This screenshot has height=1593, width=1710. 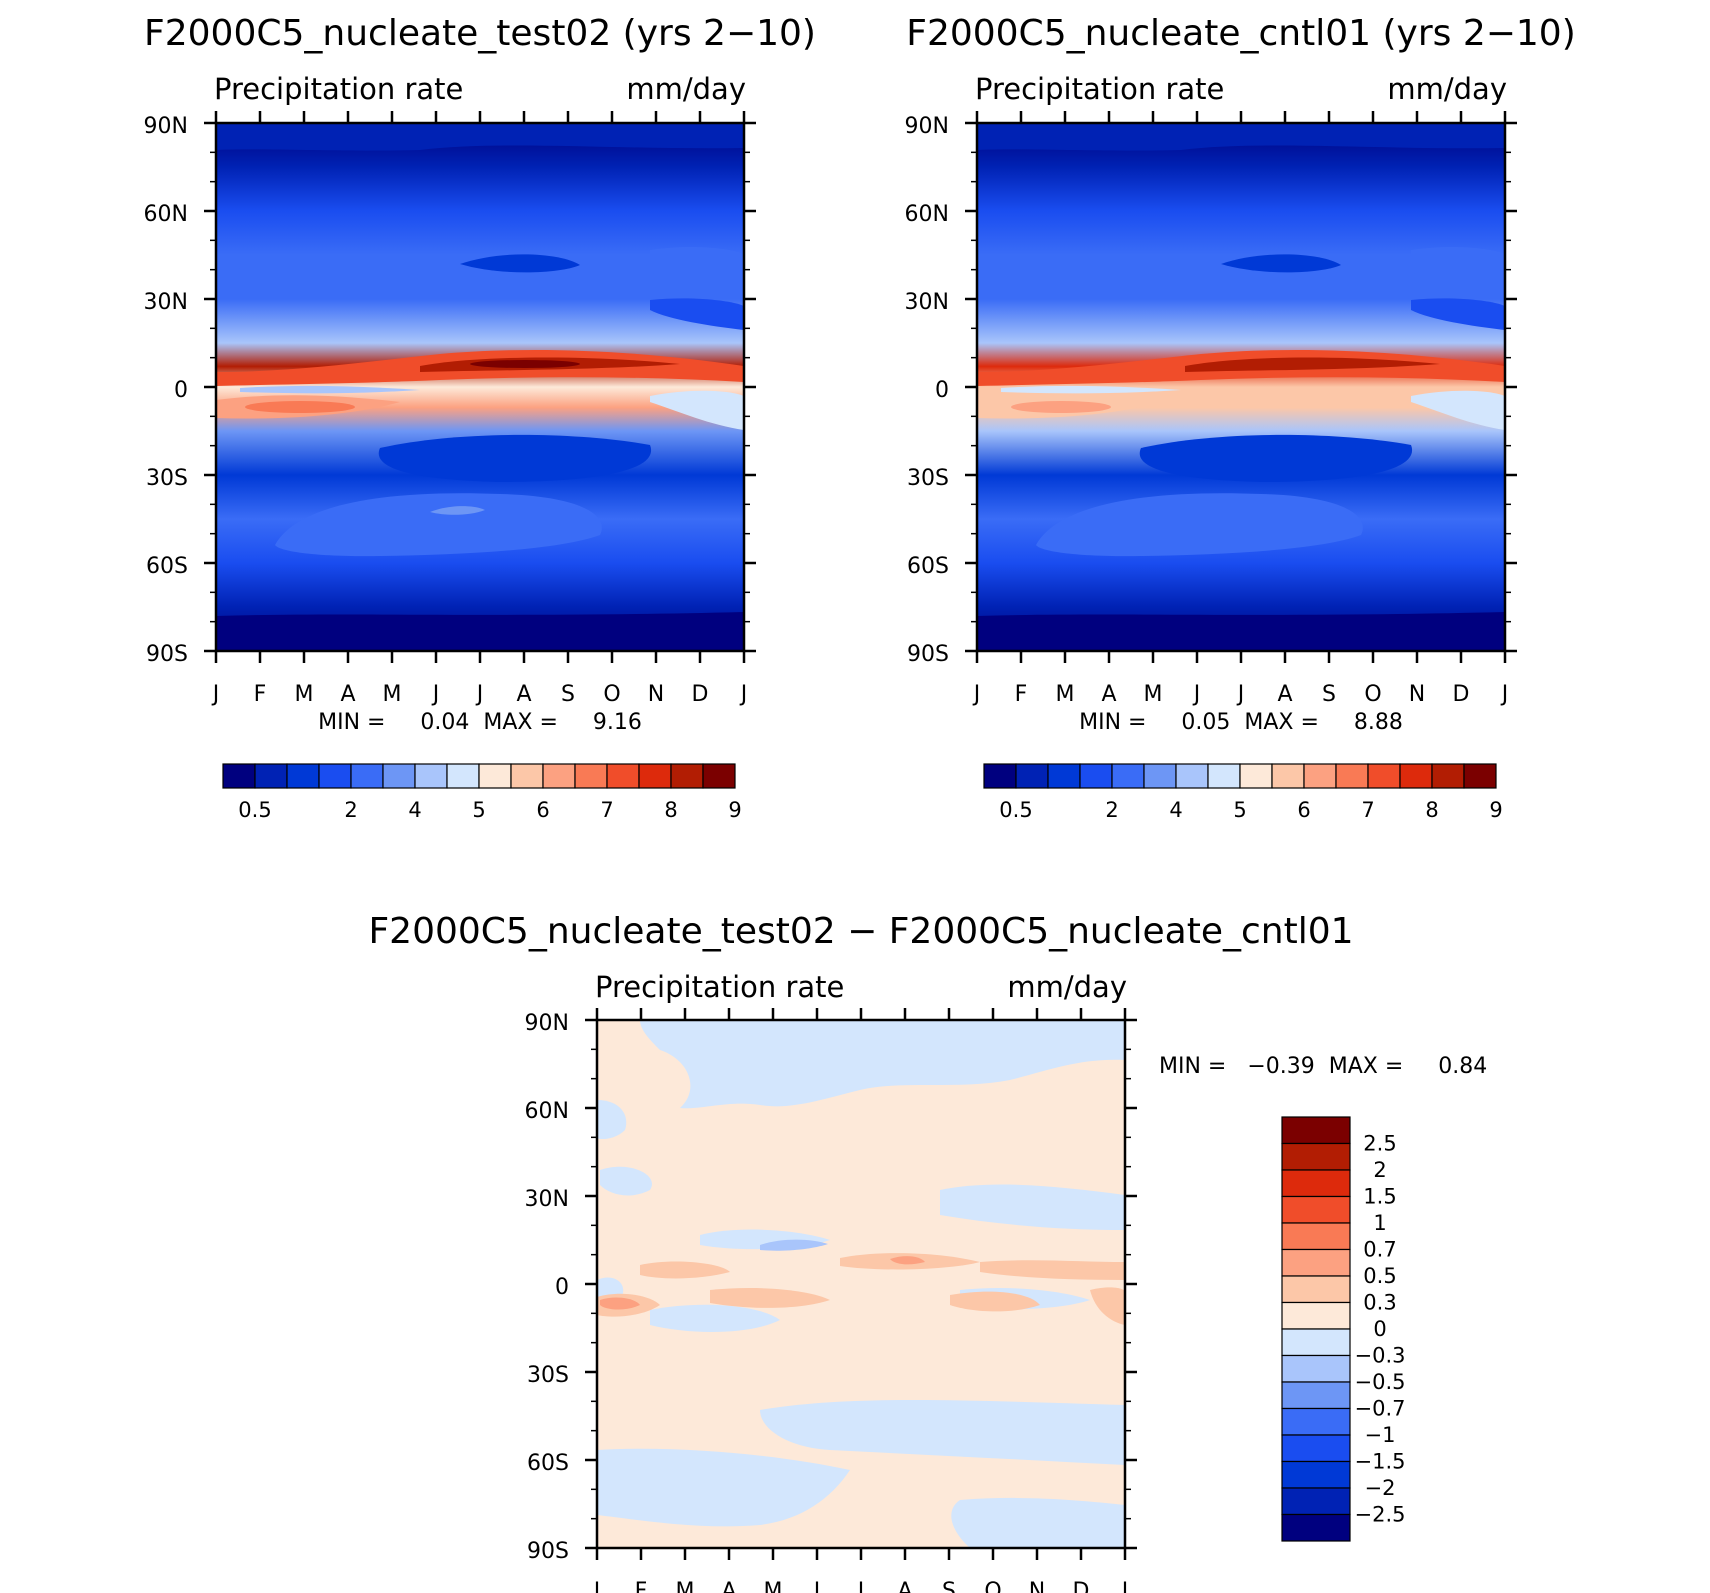 I want to click on panel-cntl-colorbar-label: 2, so click(x=1111, y=810).